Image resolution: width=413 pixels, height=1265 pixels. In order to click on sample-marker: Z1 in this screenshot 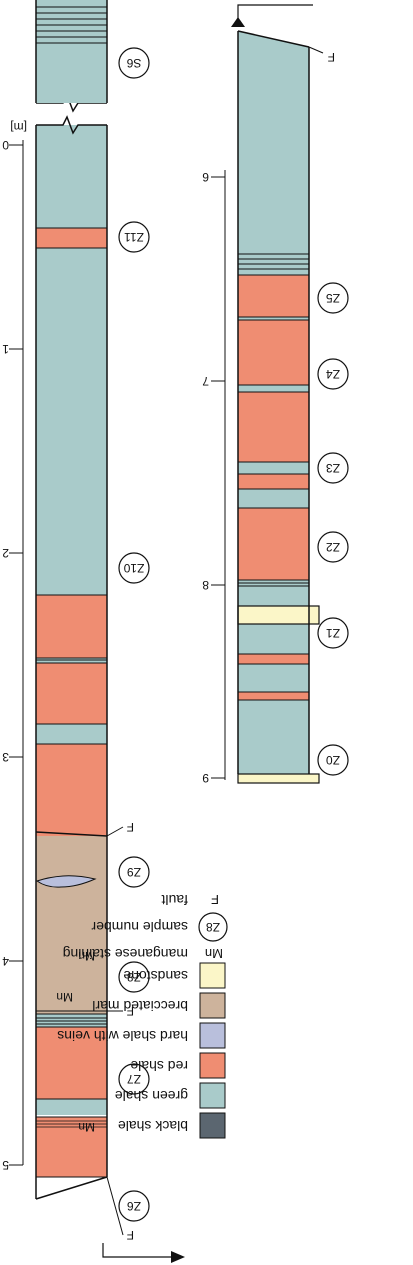, I will do `click(333, 633)`.